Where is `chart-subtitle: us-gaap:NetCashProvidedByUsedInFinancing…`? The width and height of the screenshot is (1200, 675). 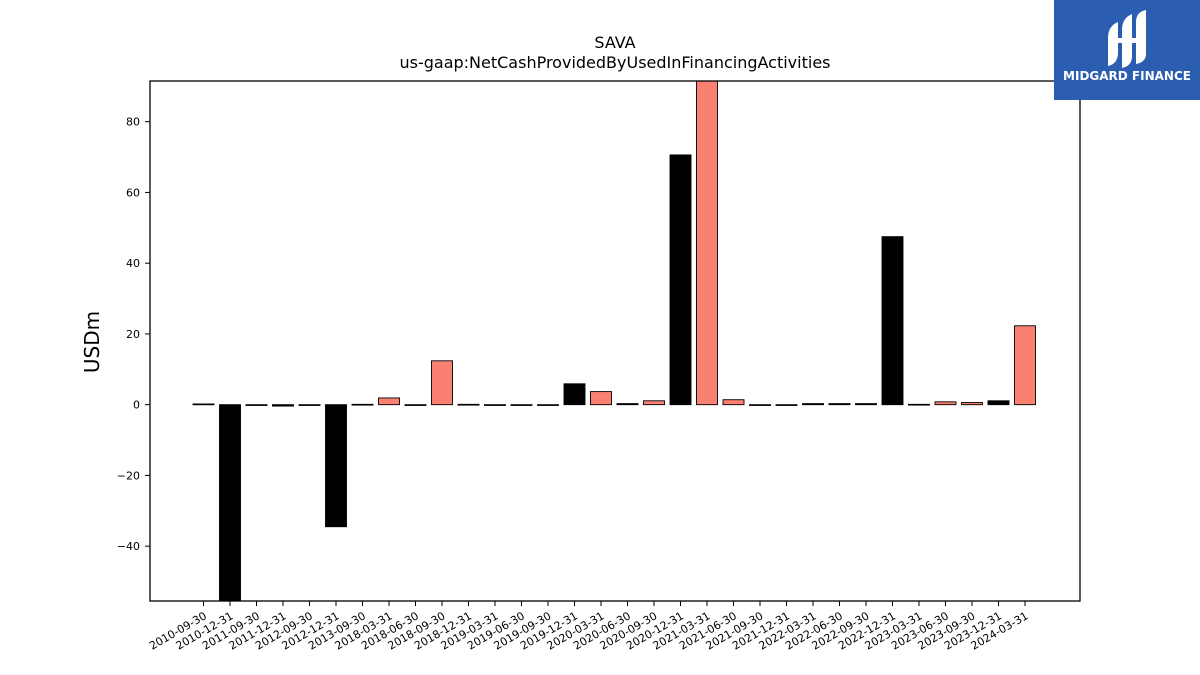 chart-subtitle: us-gaap:NetCashProvidedByUsedInFinancing… is located at coordinates (615, 62).